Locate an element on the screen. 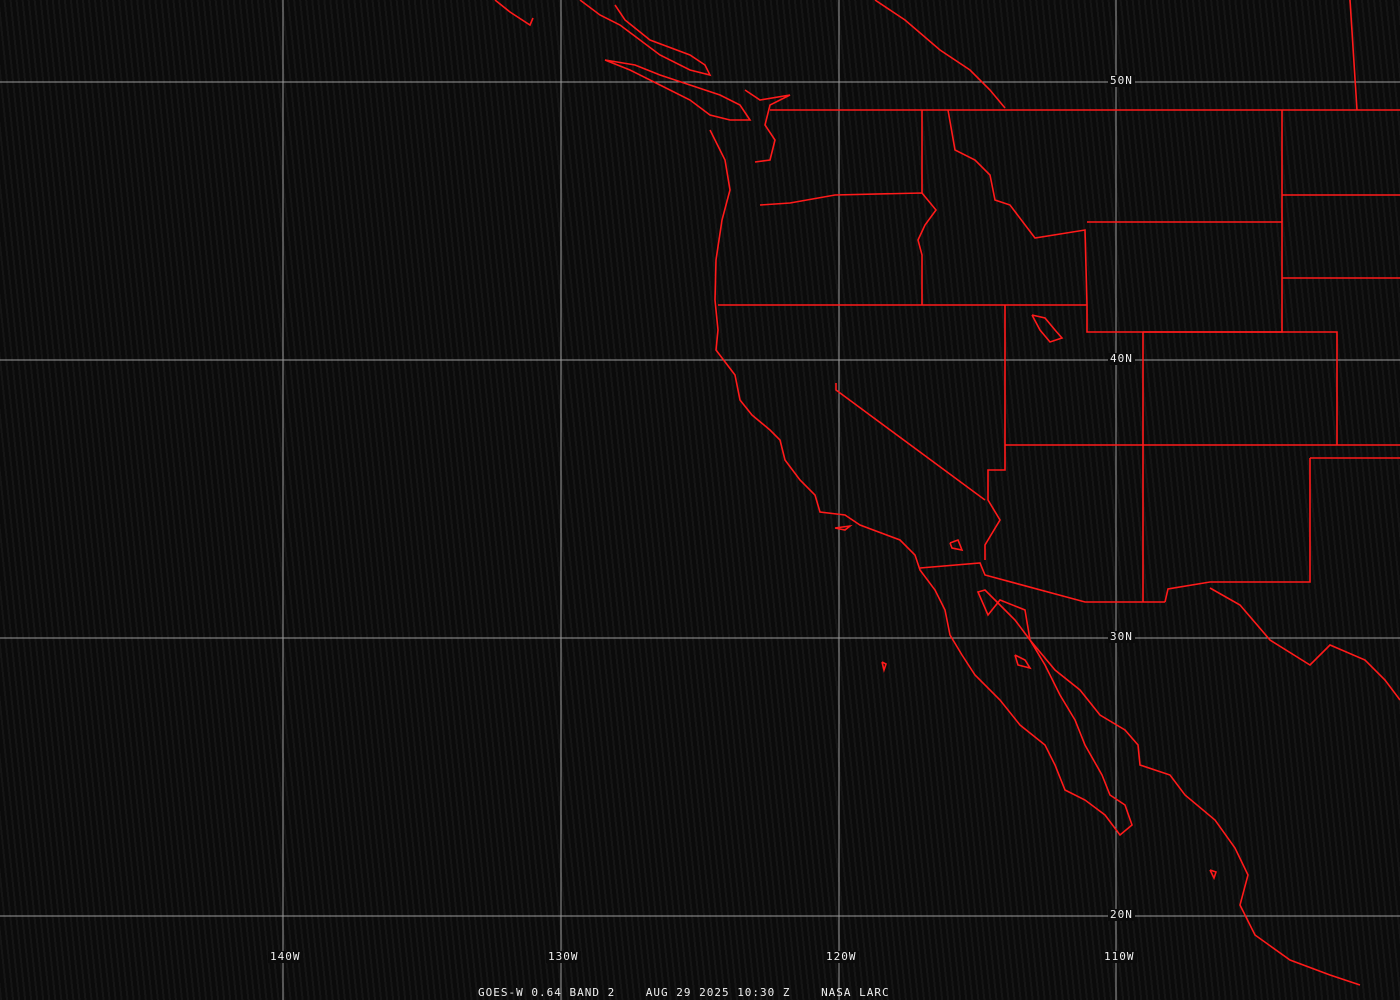  island-revillagigedo is located at coordinates (1213, 875).